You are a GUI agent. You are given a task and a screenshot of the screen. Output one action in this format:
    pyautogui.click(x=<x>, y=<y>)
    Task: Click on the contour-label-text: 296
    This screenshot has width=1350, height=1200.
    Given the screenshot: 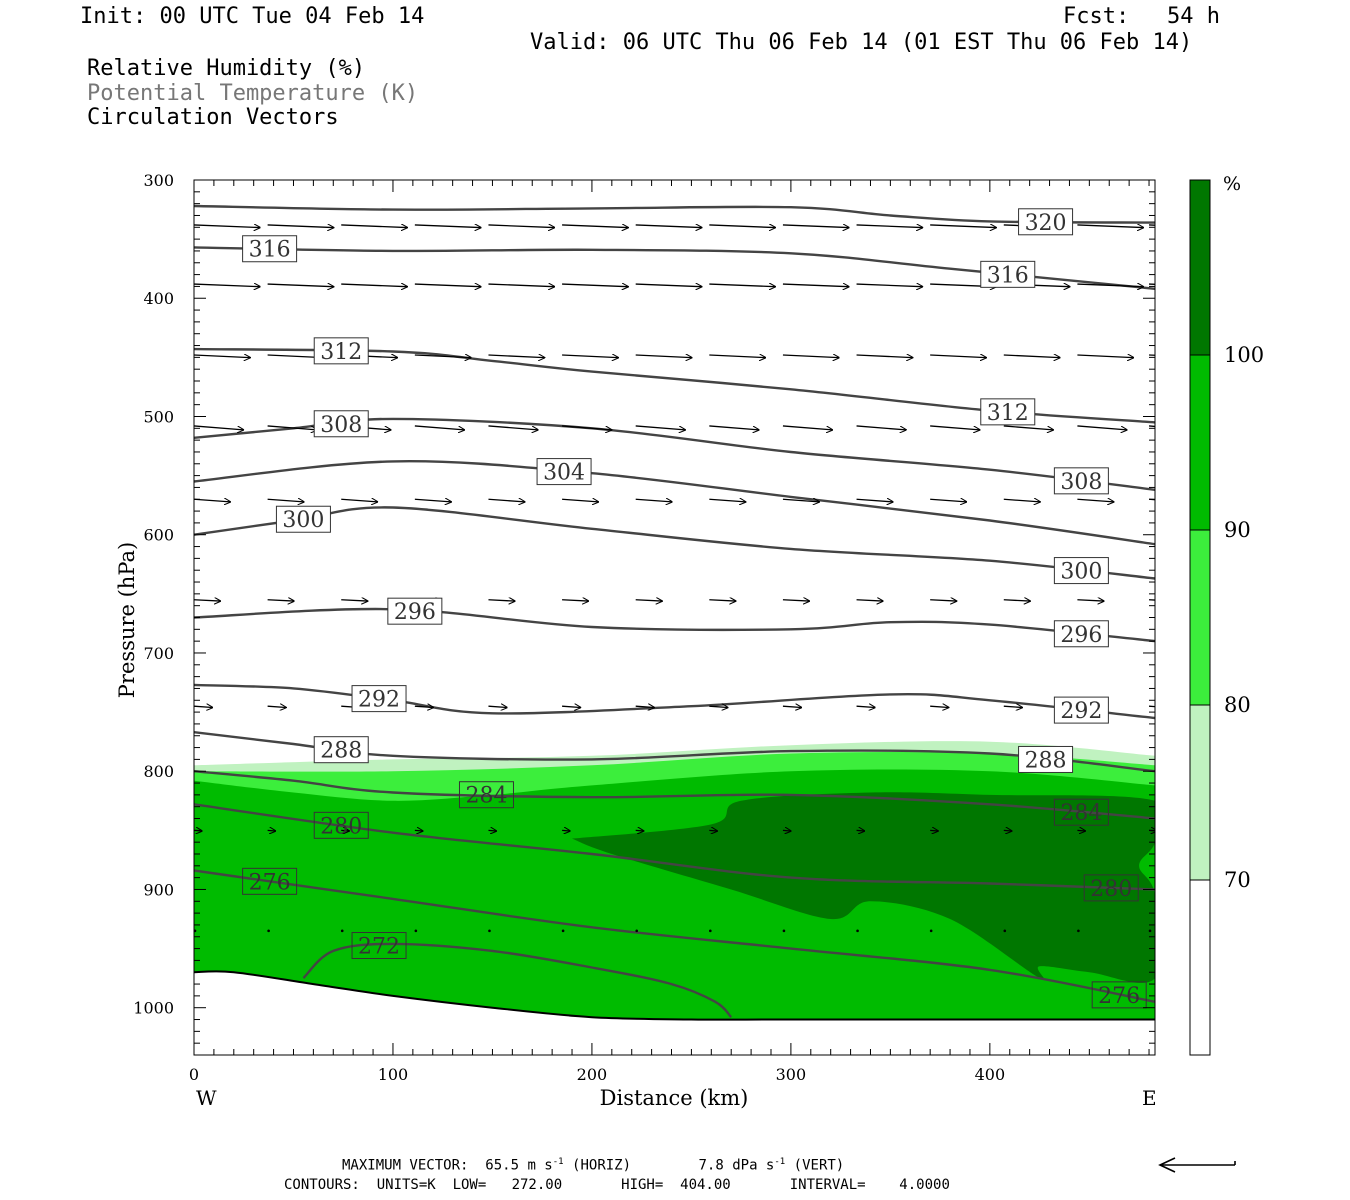 What is the action you would take?
    pyautogui.click(x=1081, y=635)
    